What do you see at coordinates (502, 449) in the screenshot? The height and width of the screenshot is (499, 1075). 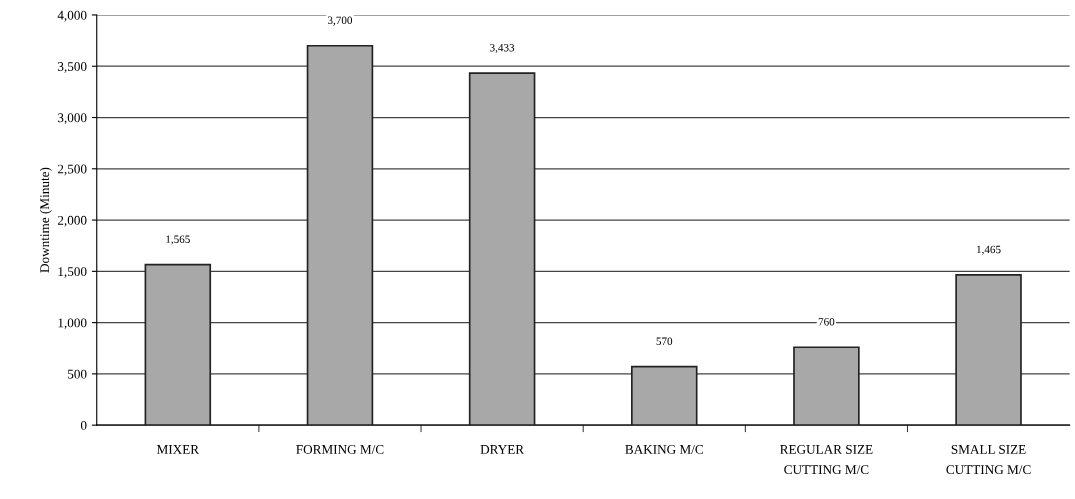 I see `x-tick-label: DRYER` at bounding box center [502, 449].